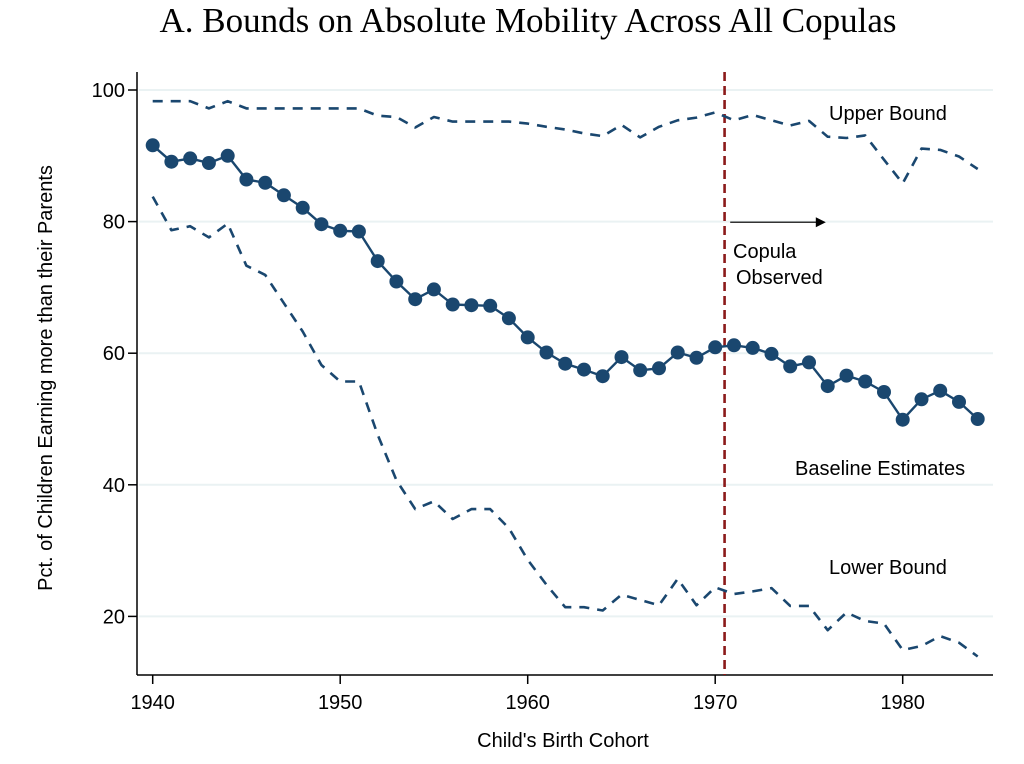 Image resolution: width=1024 pixels, height=764 pixels. Describe the element at coordinates (715, 703) in the screenshot. I see `x-tick-label: 1970` at that location.